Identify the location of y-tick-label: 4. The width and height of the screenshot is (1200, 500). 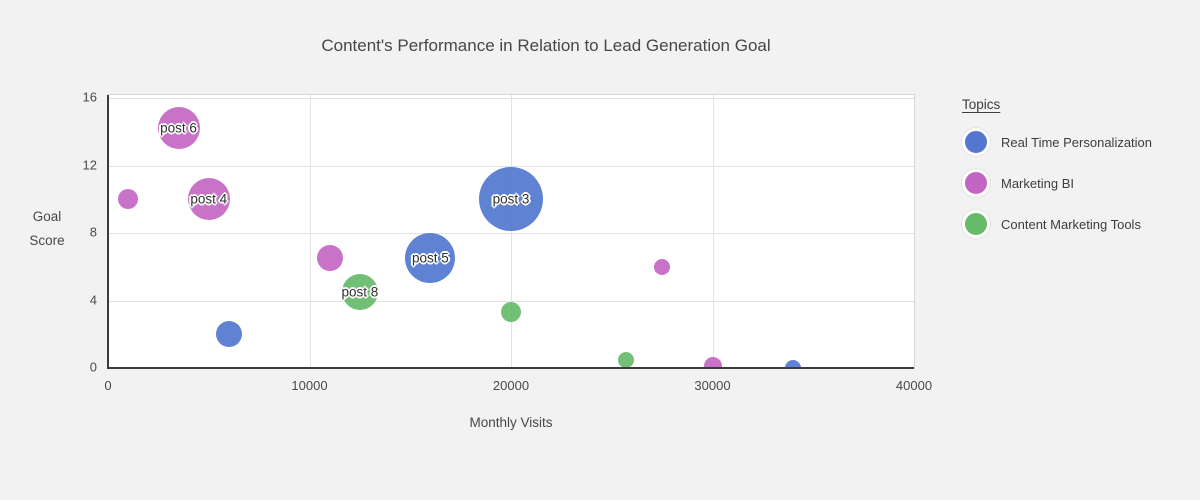
(93, 299).